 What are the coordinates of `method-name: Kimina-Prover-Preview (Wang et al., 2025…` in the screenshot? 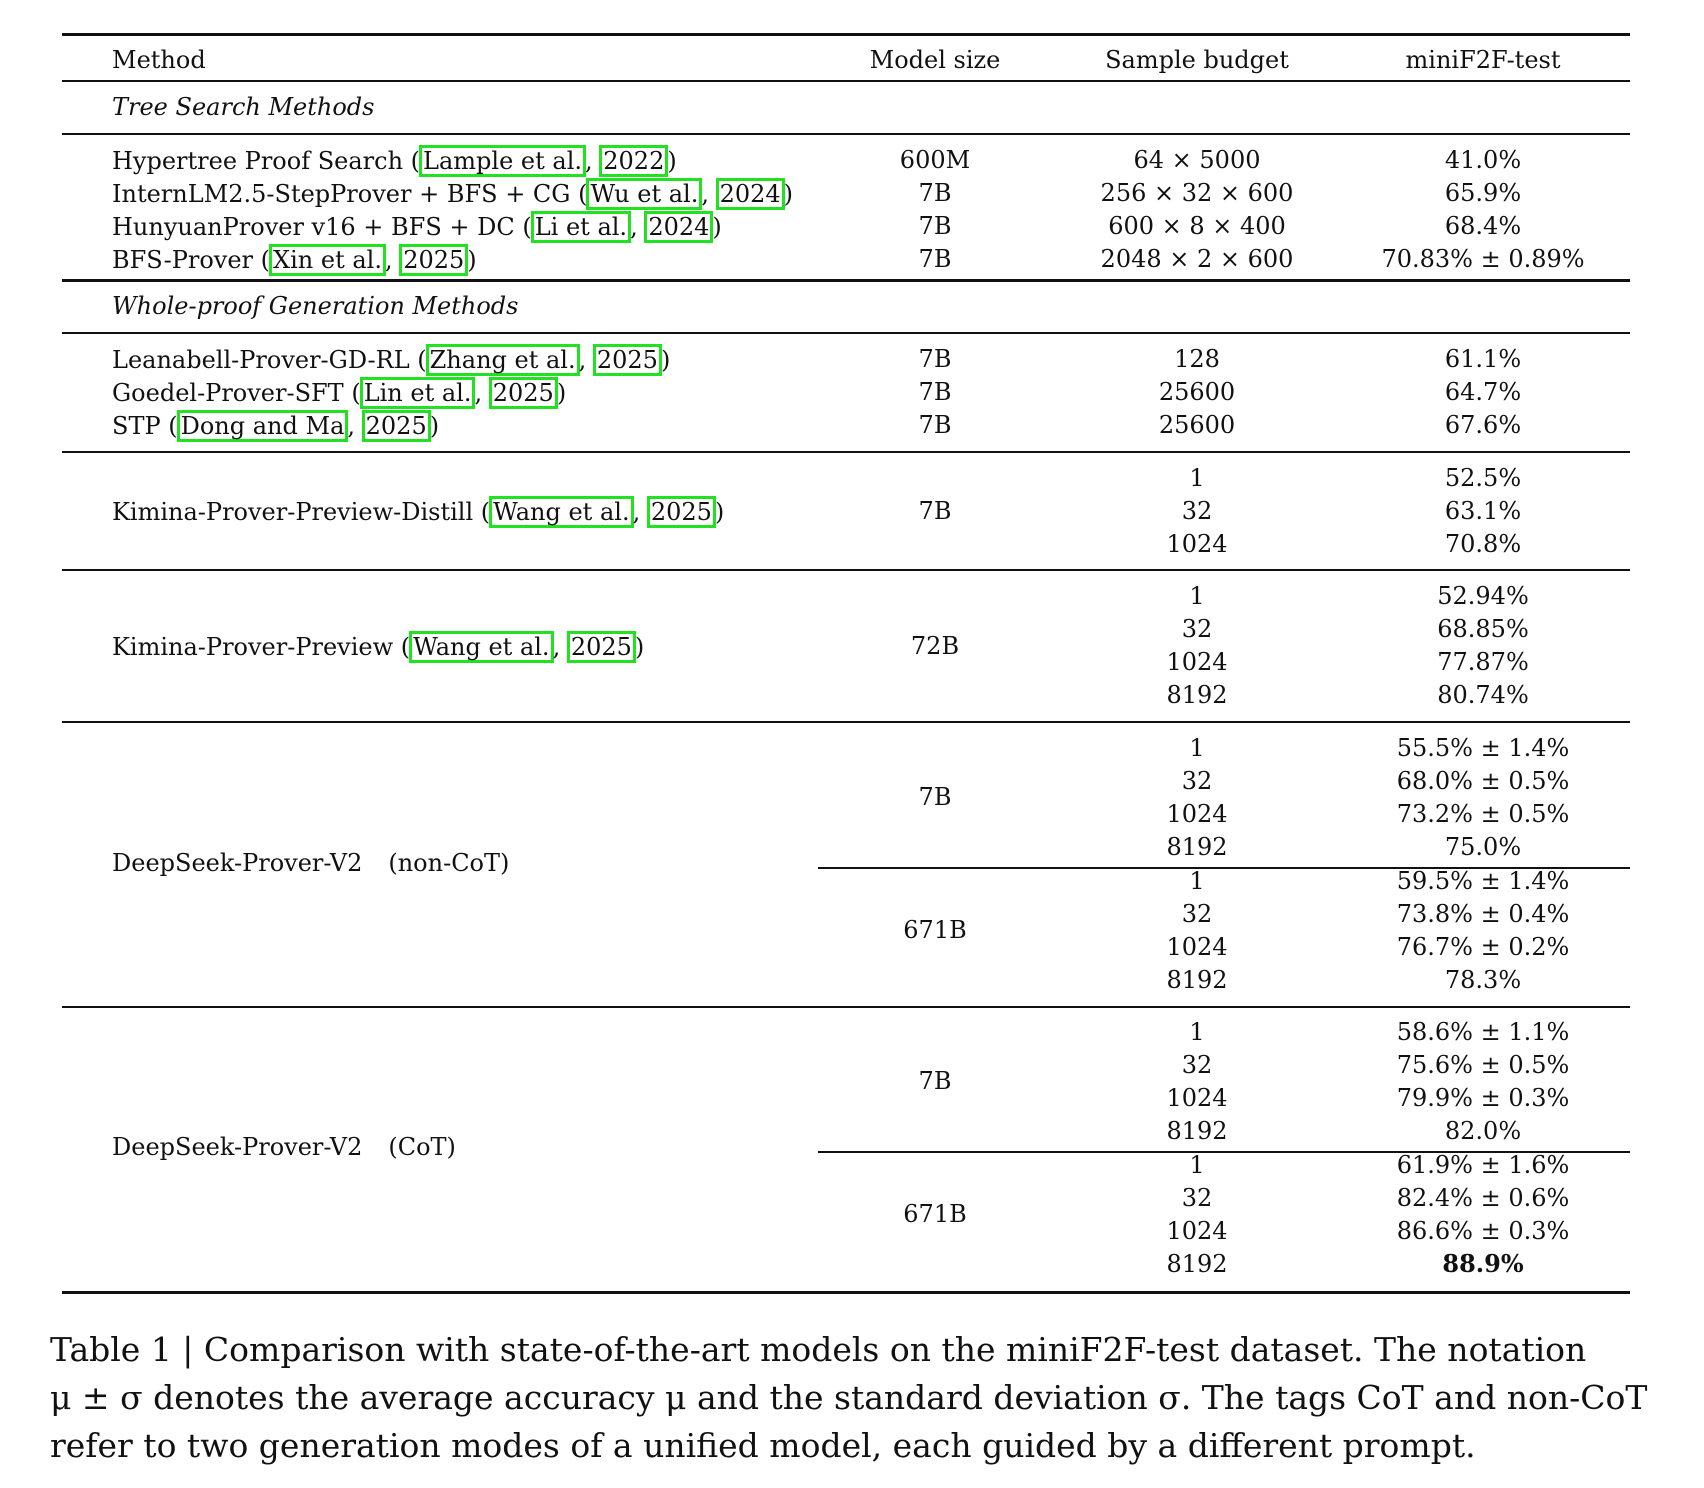 It's located at (378, 647).